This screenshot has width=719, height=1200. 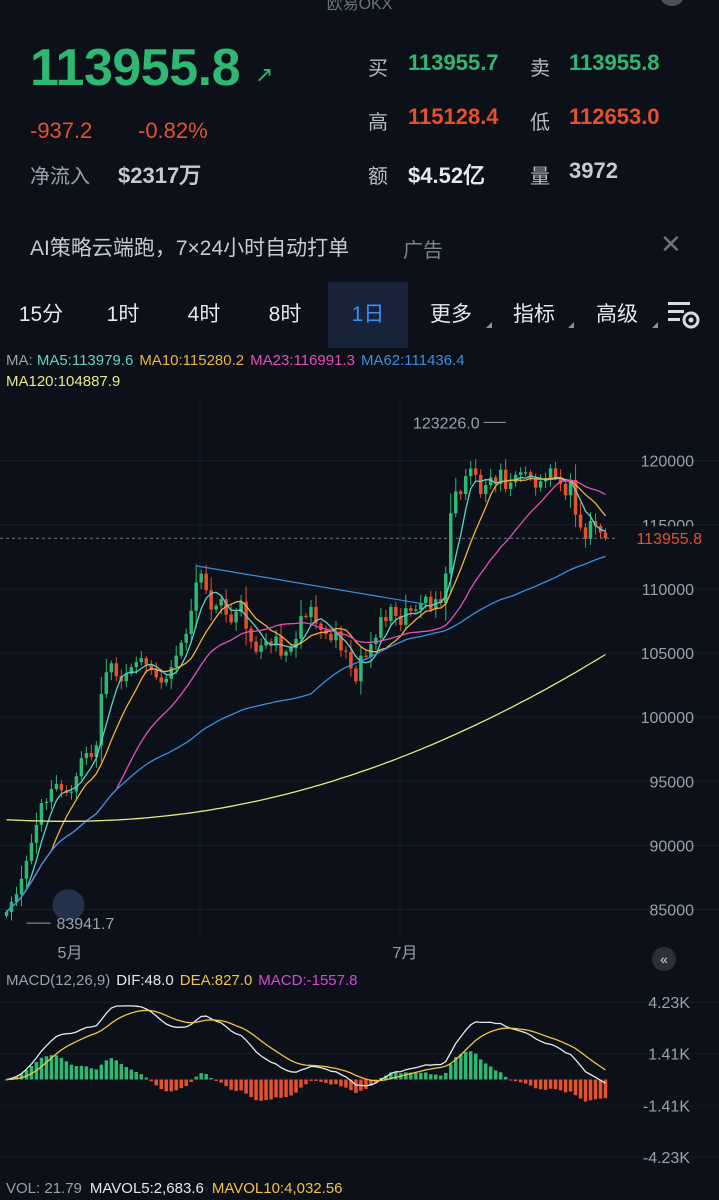 What do you see at coordinates (368, 315) in the screenshot?
I see `tab-1d: 1日` at bounding box center [368, 315].